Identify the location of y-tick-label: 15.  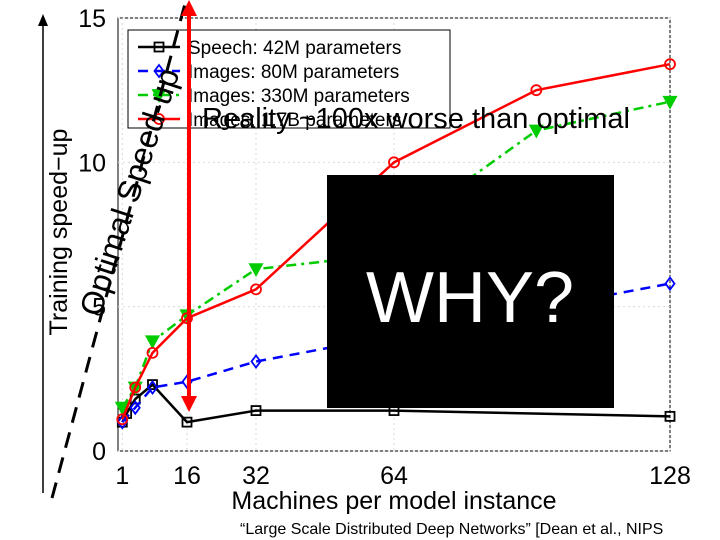
(92, 19).